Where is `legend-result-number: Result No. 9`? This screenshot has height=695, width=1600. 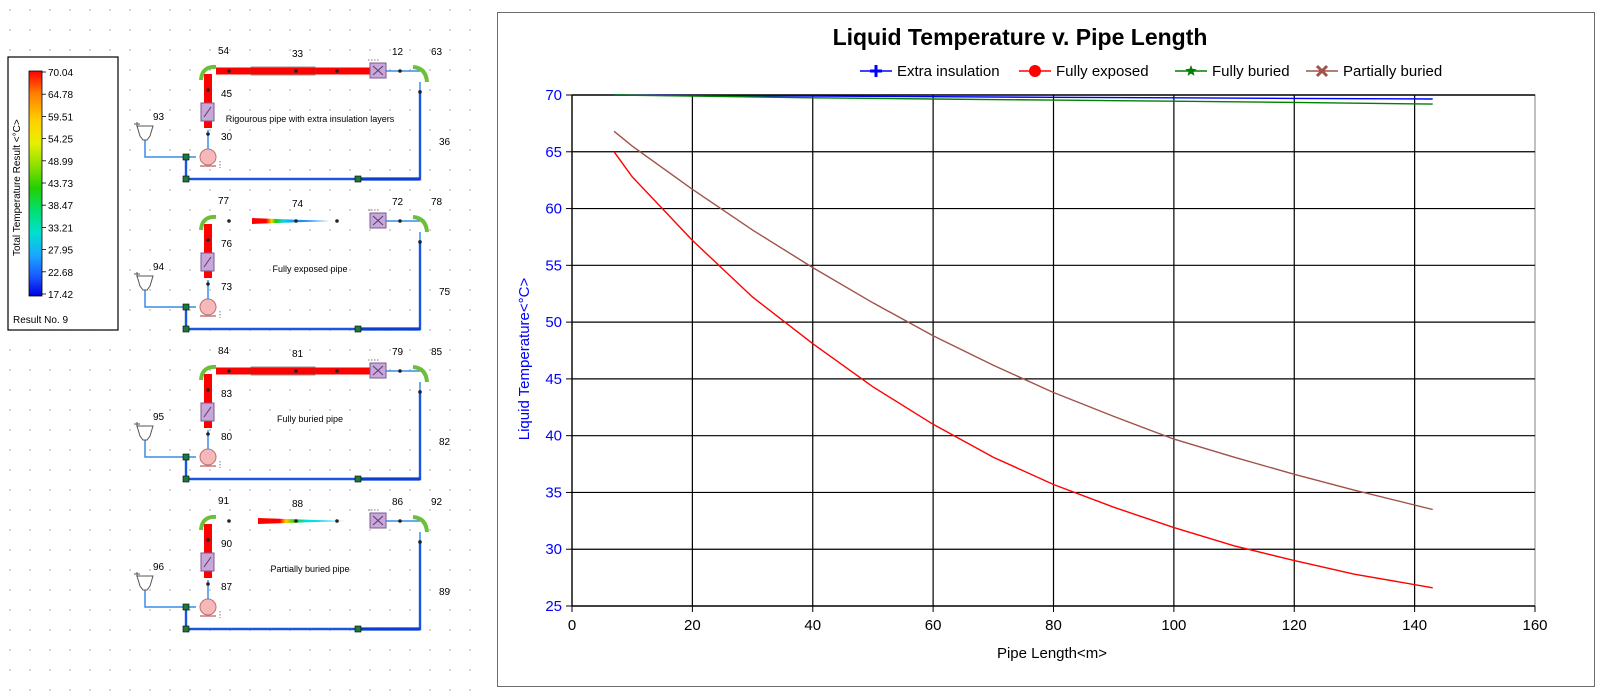 legend-result-number: Result No. 9 is located at coordinates (40, 320).